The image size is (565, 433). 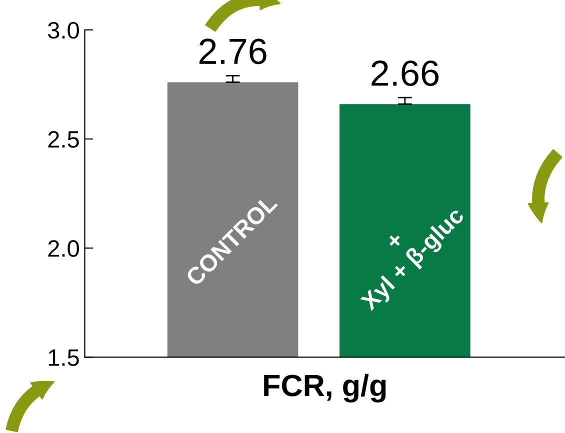 I want to click on data-label: 2.66, so click(x=405, y=73).